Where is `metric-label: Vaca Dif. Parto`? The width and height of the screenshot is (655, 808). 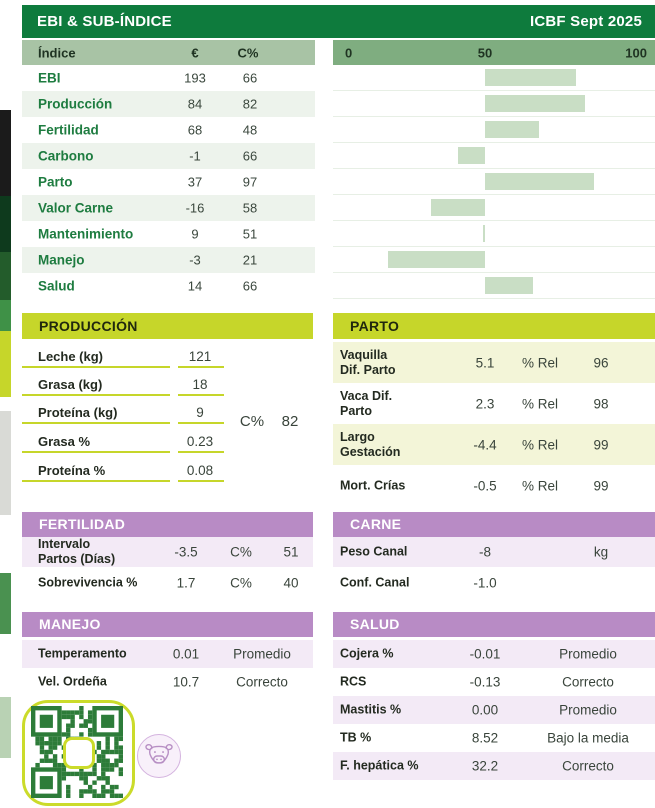 metric-label: Vaca Dif. Parto is located at coordinates (366, 403).